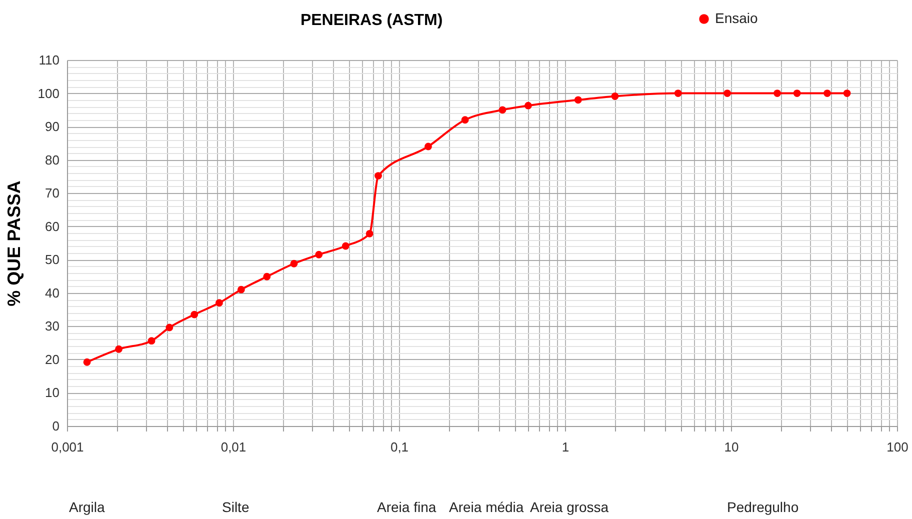  Describe the element at coordinates (52, 326) in the screenshot. I see `y-tick-label: 30` at that location.